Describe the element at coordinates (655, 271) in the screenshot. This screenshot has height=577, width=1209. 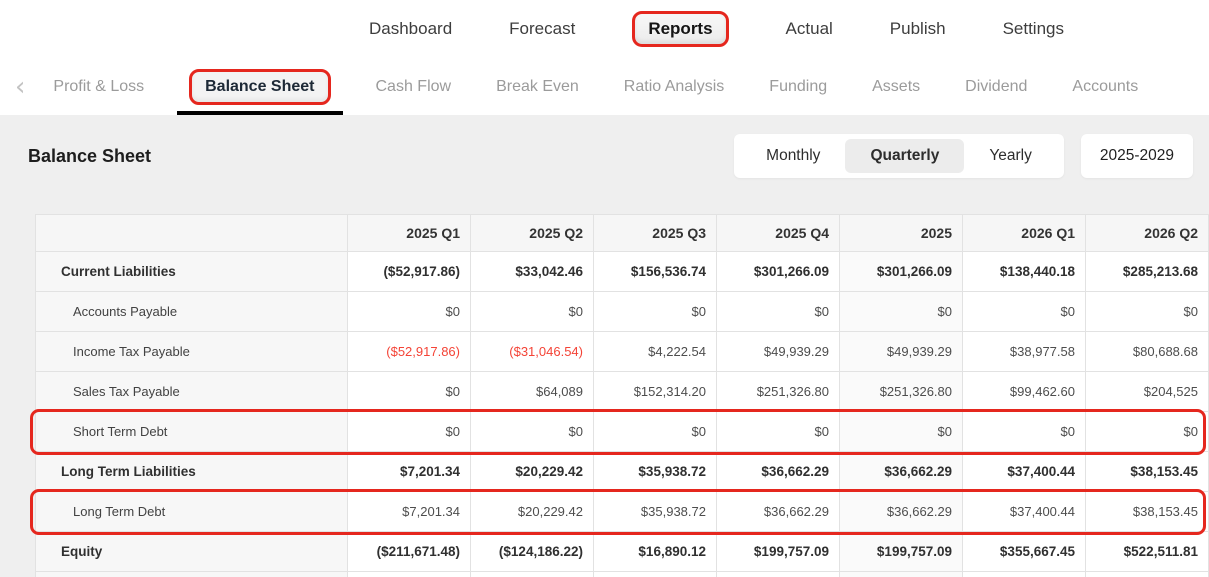
I see `cell-value: $156,536.74` at that location.